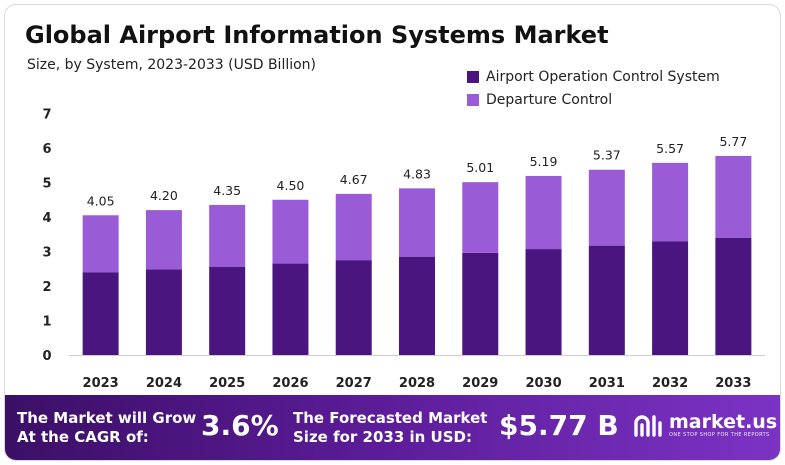  Describe the element at coordinates (670, 383) in the screenshot. I see `x-tick-label: 2032` at that location.